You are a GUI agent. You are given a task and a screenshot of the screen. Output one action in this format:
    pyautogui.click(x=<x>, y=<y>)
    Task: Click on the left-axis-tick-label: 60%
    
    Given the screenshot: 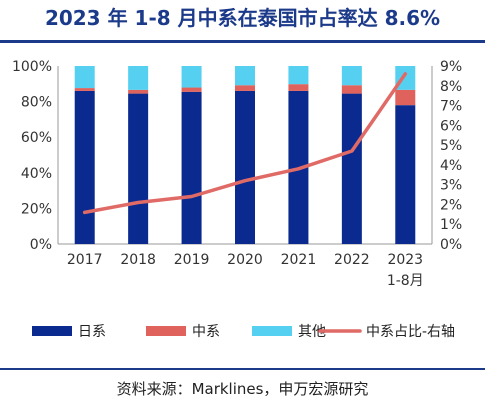 What is the action you would take?
    pyautogui.click(x=36, y=138)
    